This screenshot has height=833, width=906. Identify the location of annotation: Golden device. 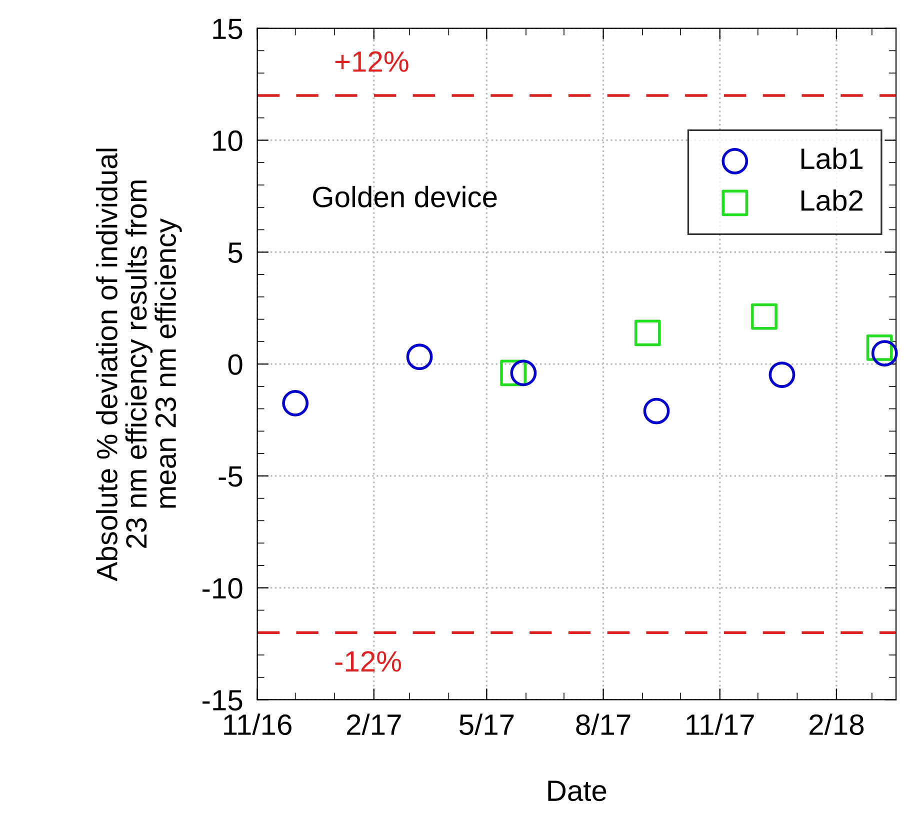
(405, 197).